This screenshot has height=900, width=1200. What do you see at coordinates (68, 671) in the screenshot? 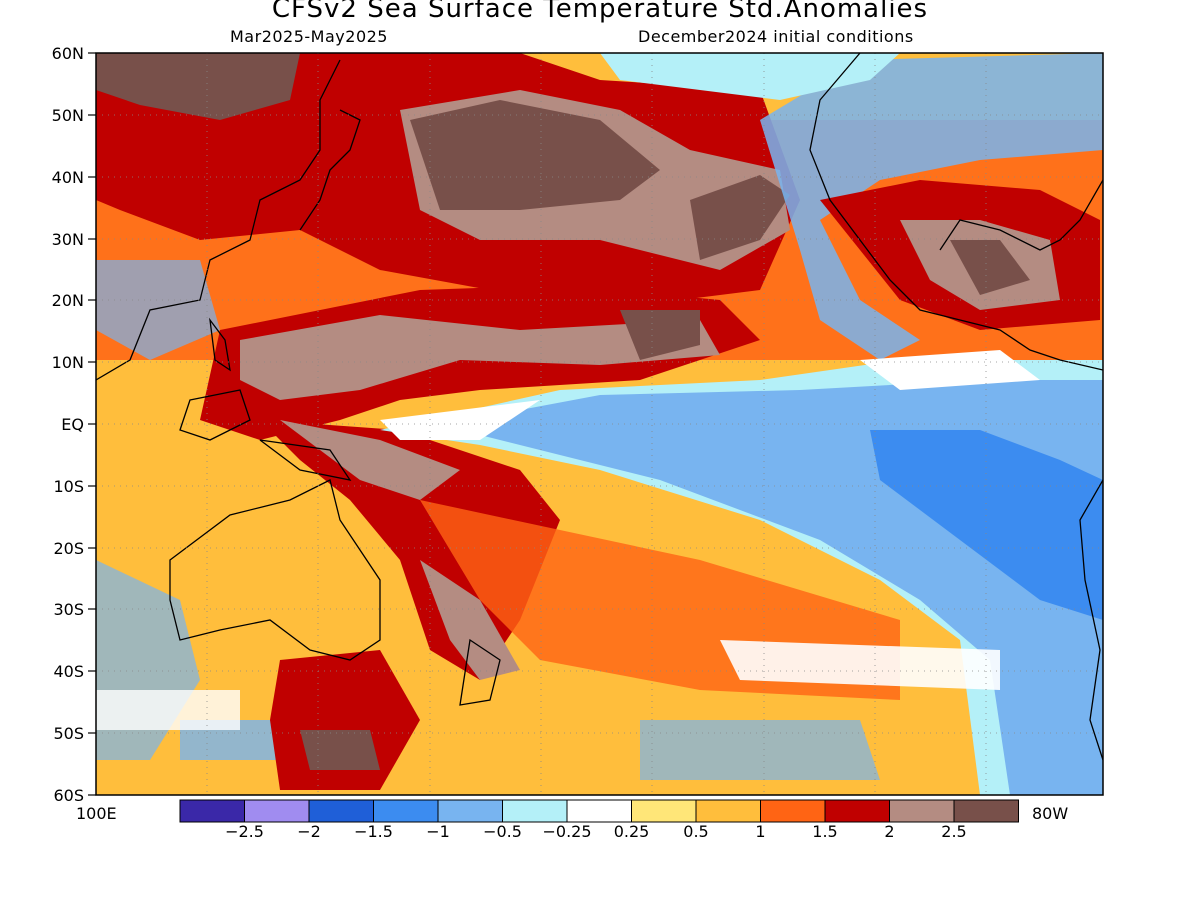
I see `lat-label-40s: 40S` at bounding box center [68, 671].